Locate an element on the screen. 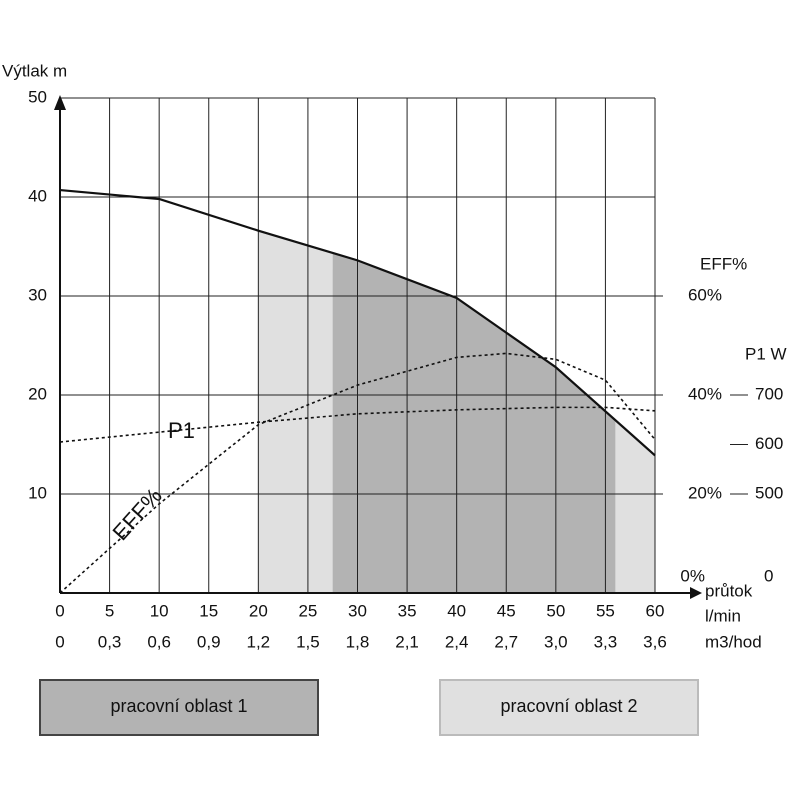  y3-tick-label: 500 is located at coordinates (769, 492).